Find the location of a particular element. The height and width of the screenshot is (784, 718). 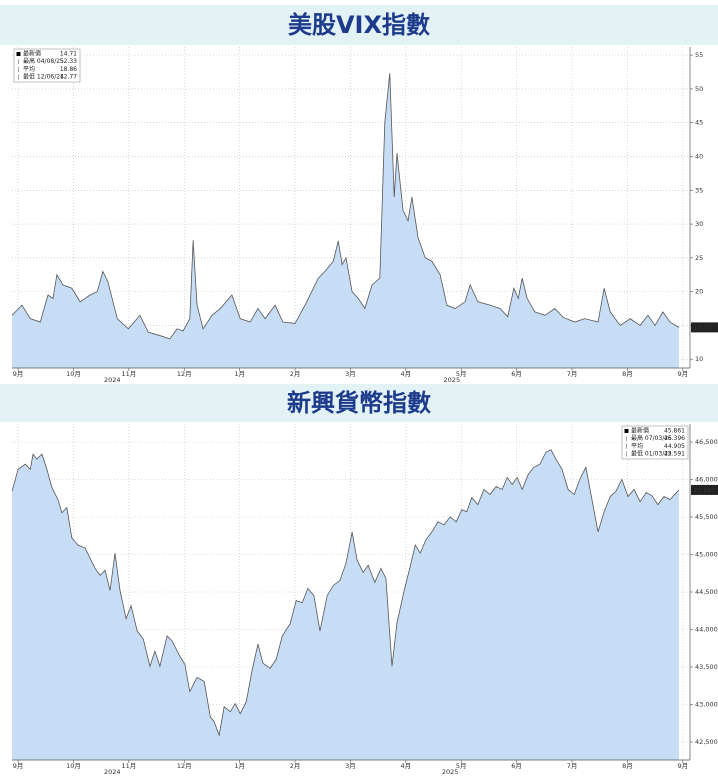

legend-label: 最低 12/06/24 is located at coordinates (43, 77).